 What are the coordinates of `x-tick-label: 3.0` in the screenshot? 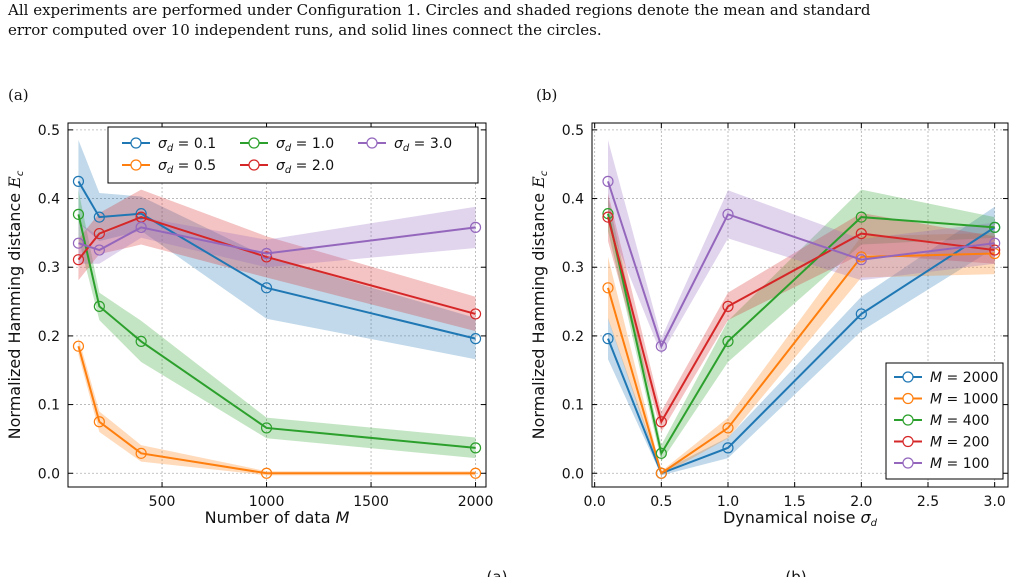 It's located at (995, 502).